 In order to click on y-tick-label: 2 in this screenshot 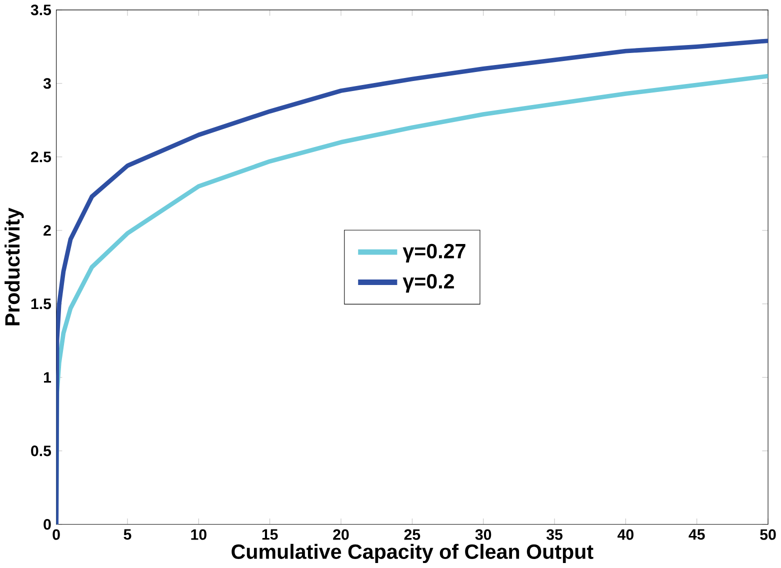, I will do `click(47, 230)`.